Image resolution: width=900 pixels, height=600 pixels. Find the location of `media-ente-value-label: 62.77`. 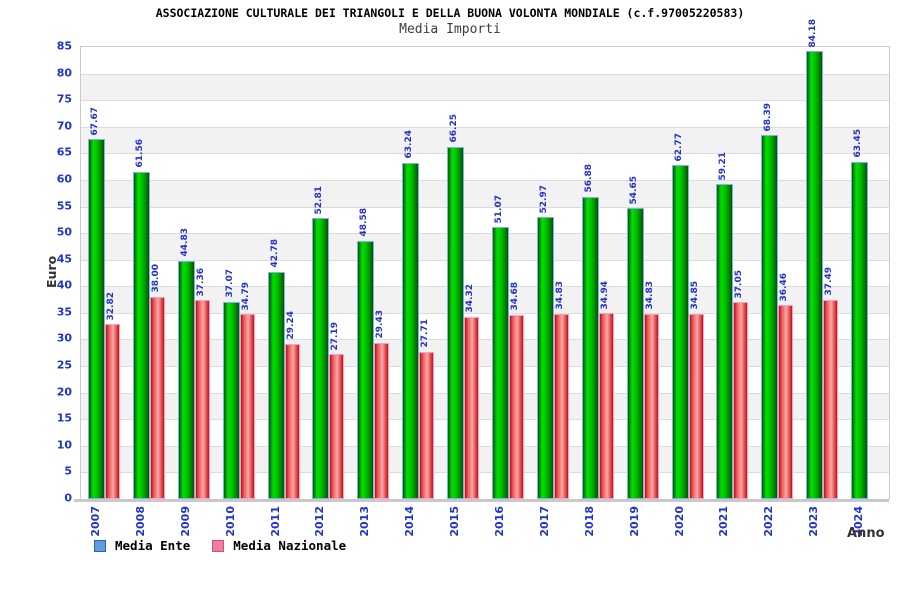

media-ente-value-label: 62.77 is located at coordinates (678, 147).